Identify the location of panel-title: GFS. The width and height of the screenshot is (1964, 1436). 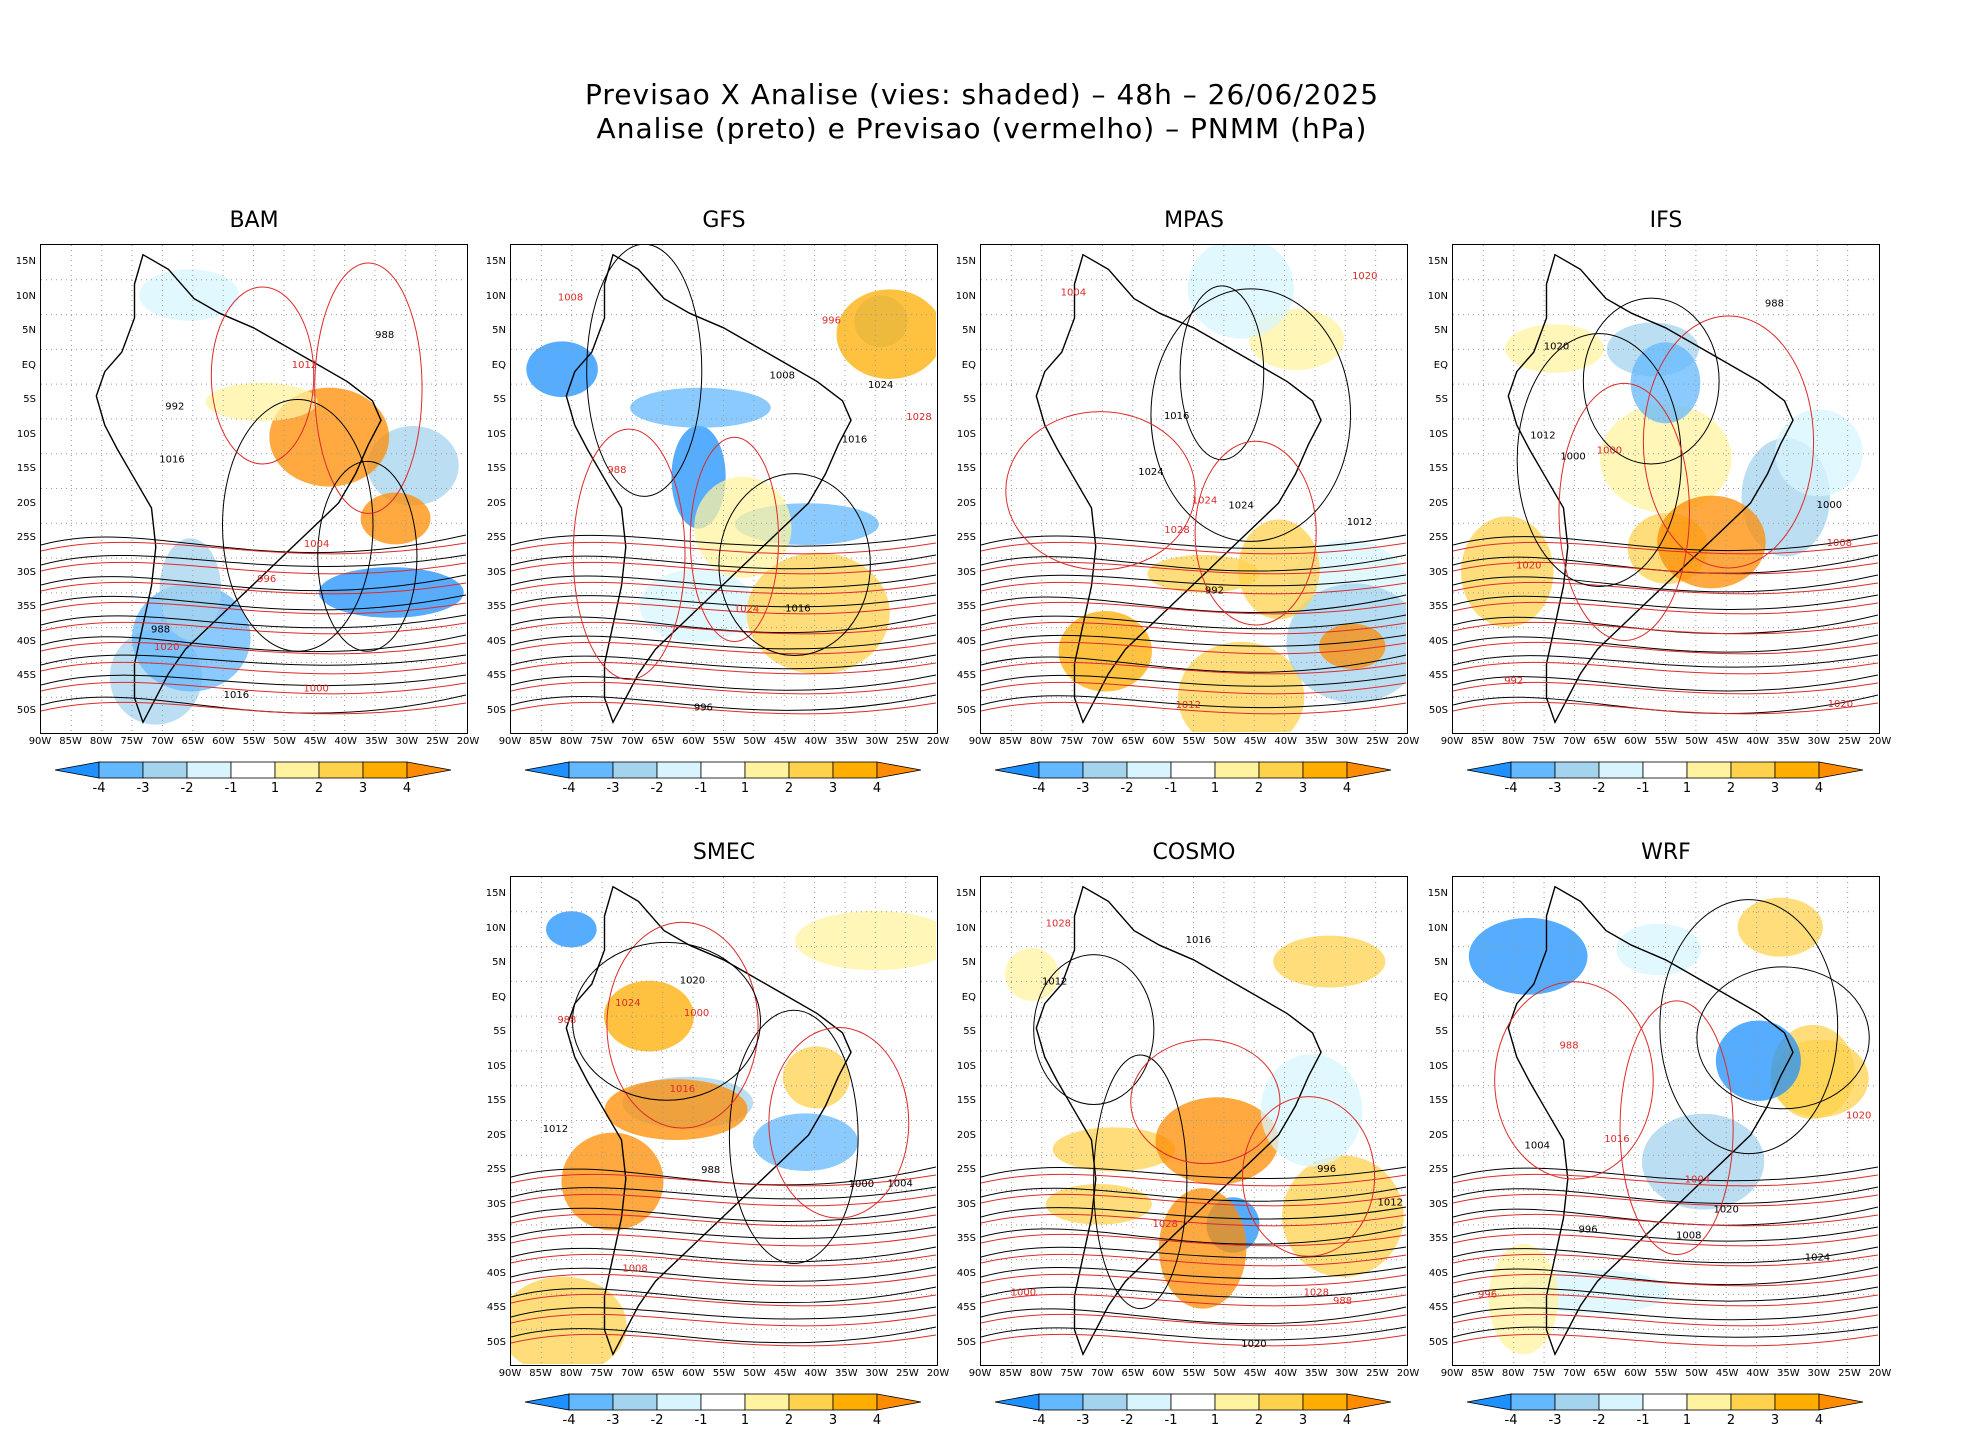
(724, 220).